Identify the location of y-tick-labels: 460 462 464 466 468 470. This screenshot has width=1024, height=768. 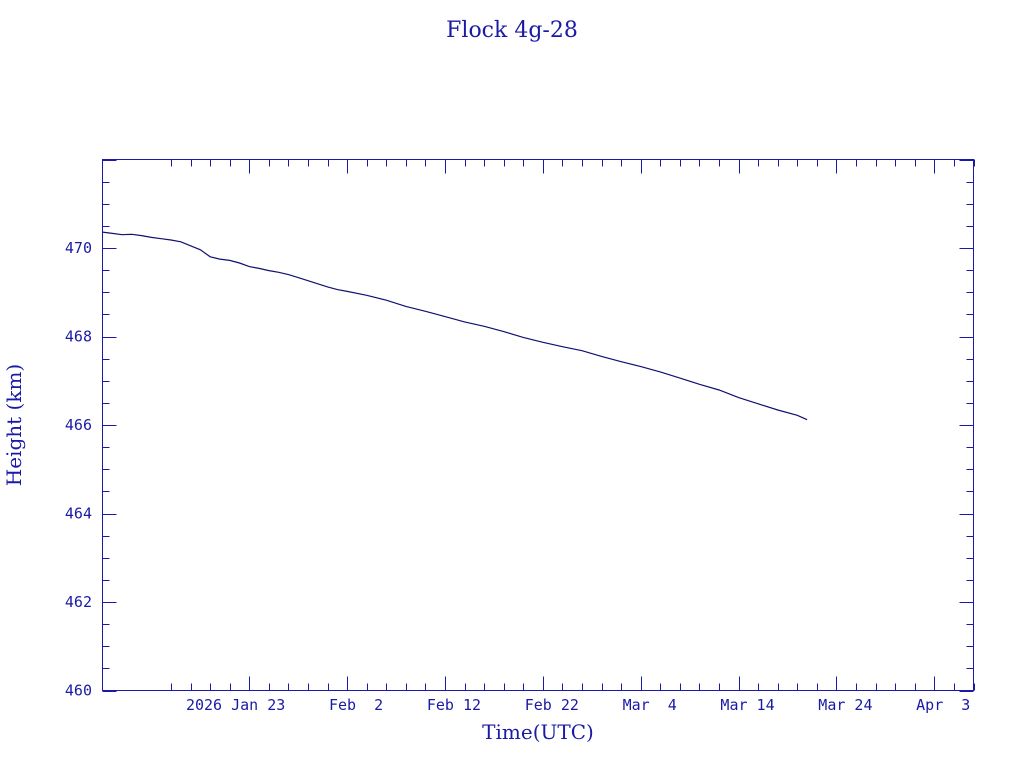
(78, 469).